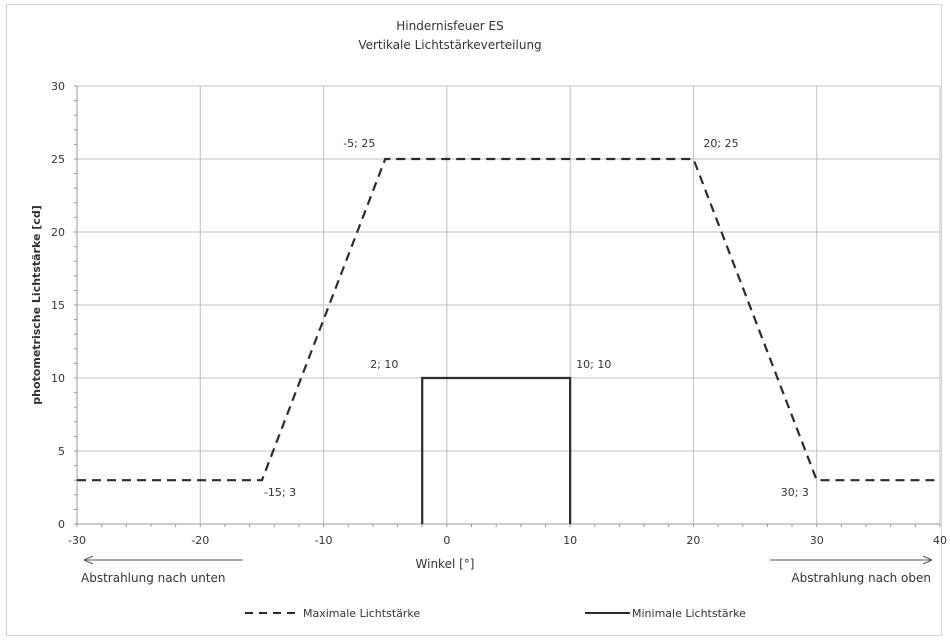 This screenshot has width=950, height=642. What do you see at coordinates (77, 540) in the screenshot?
I see `x-tick-label: -30` at bounding box center [77, 540].